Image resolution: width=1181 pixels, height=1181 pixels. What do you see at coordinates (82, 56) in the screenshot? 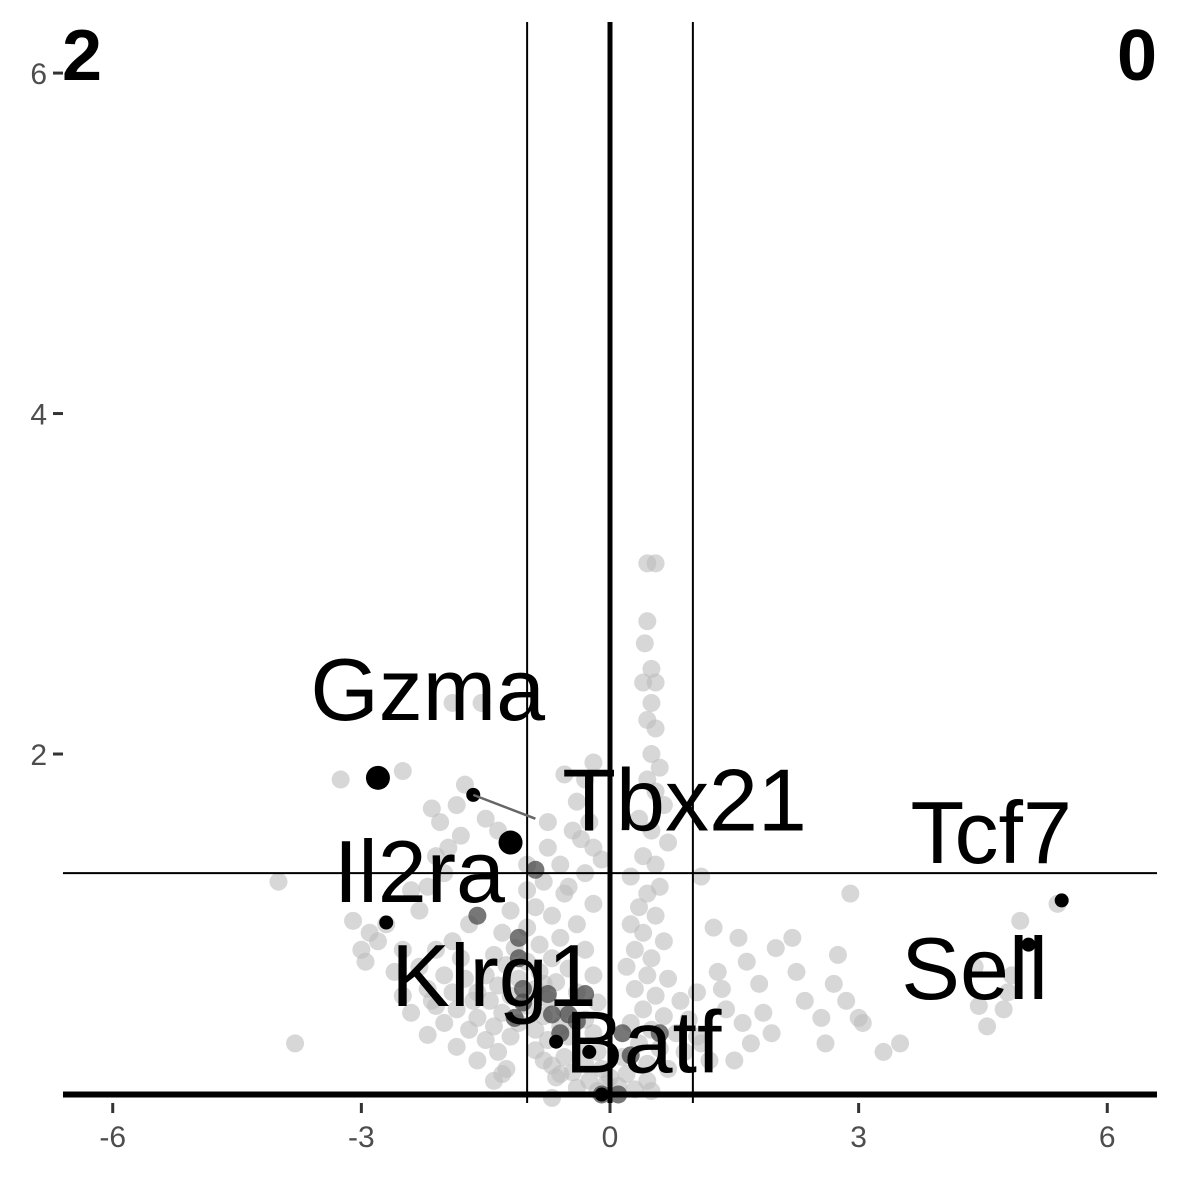
I see `corner-label-left: 2` at bounding box center [82, 56].